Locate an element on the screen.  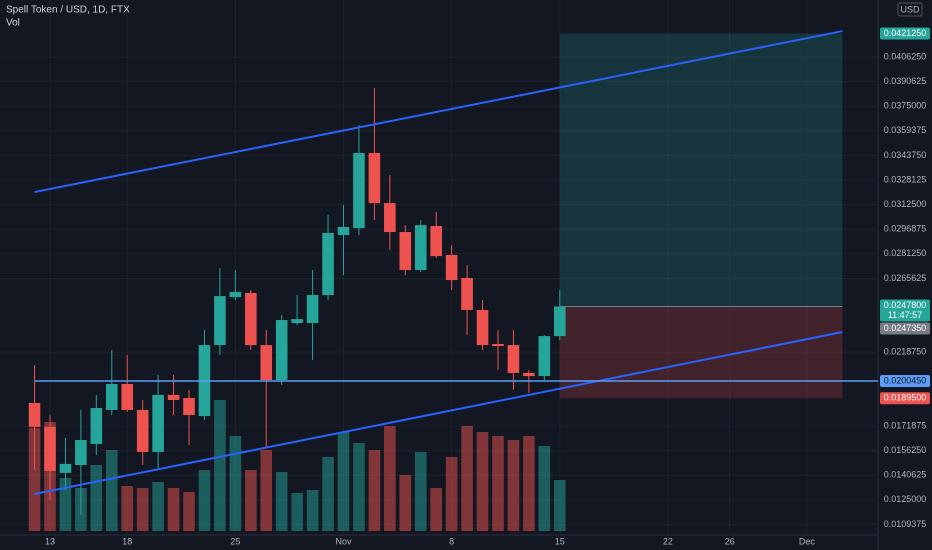
currency-box is located at coordinates (910, 9).